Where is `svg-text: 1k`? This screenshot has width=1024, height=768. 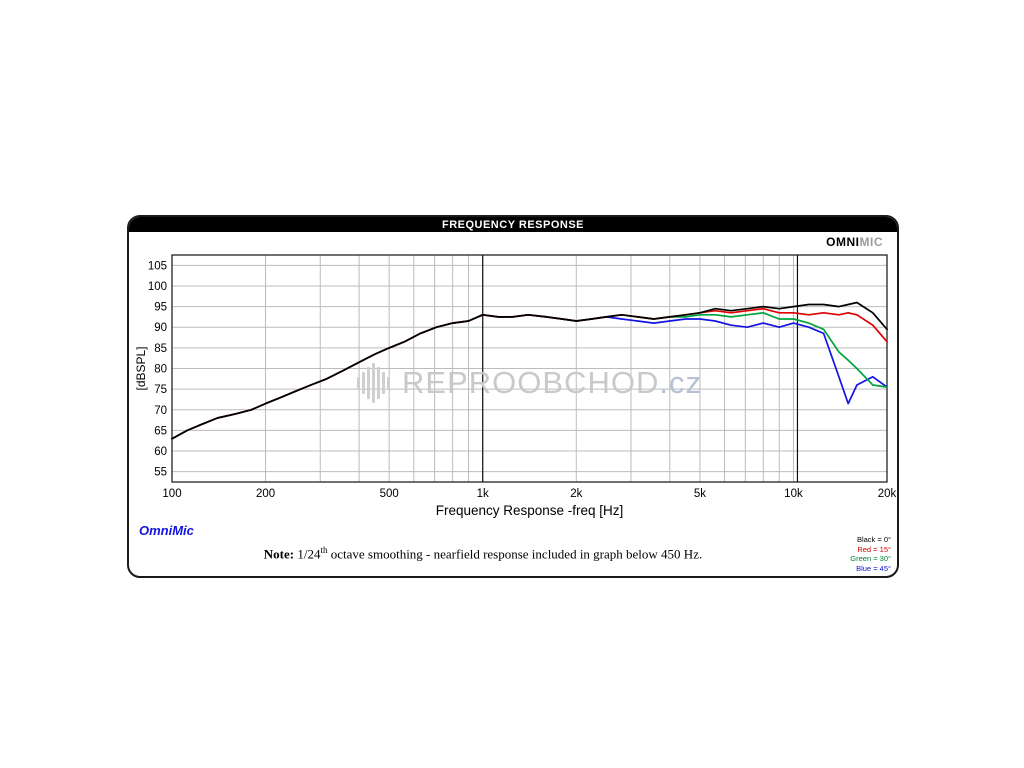 svg-text: 1k is located at coordinates (483, 494).